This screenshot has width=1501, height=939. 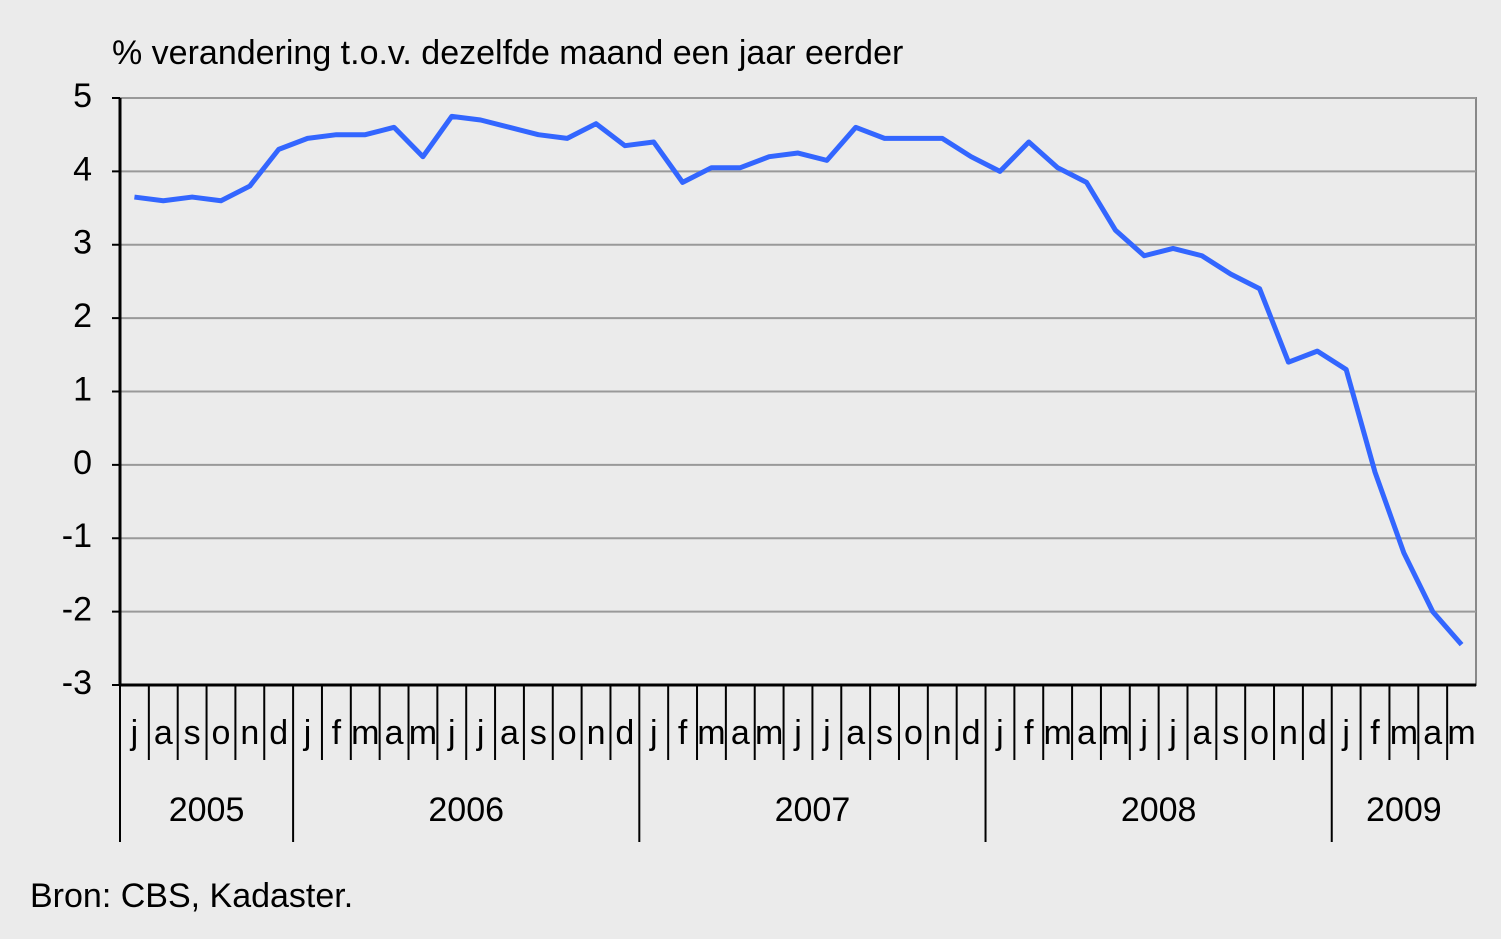 What do you see at coordinates (1404, 810) in the screenshot?
I see `year-label: 2009` at bounding box center [1404, 810].